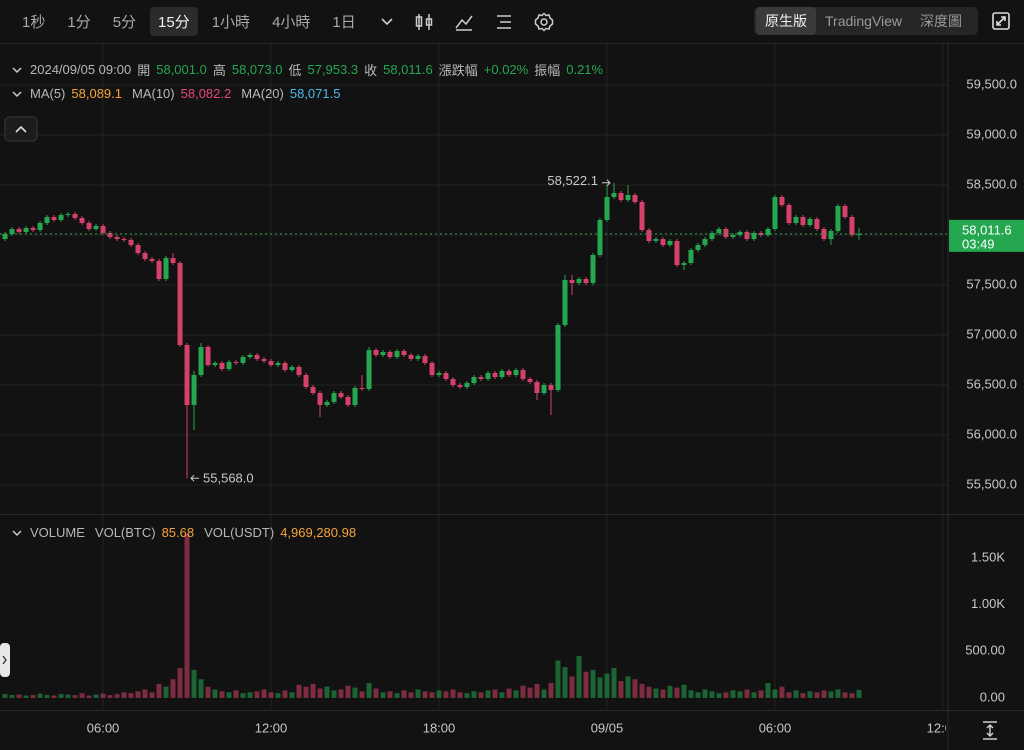 Image resolution: width=1024 pixels, height=750 pixels. Describe the element at coordinates (991, 183) in the screenshot. I see `y-tick-label: 58,500.0` at that location.